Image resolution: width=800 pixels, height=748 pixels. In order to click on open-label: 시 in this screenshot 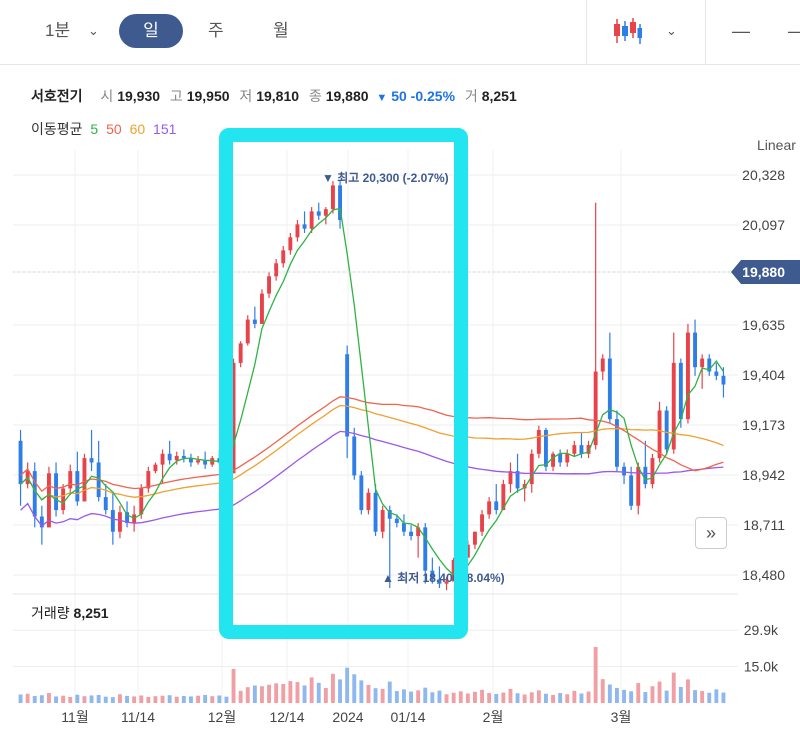, I will do `click(107, 96)`.